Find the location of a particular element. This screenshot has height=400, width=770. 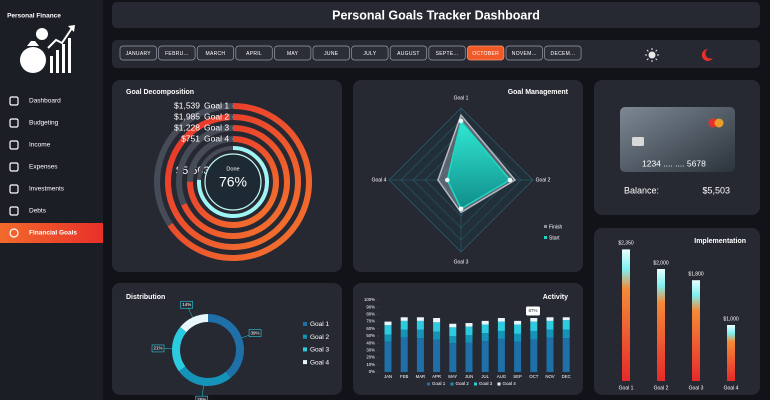

month-label: OCTOBER is located at coordinates (485, 54).